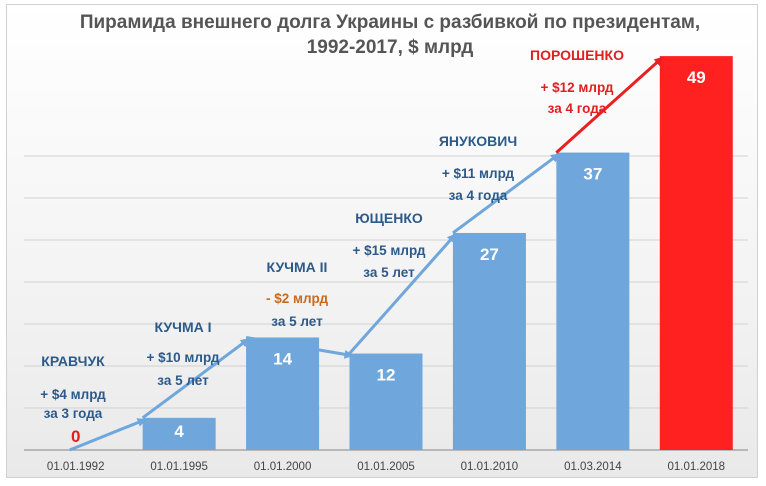 The image size is (766, 486). Describe the element at coordinates (609, 105) in the screenshot. I see `trend-arrow-highlight` at that location.